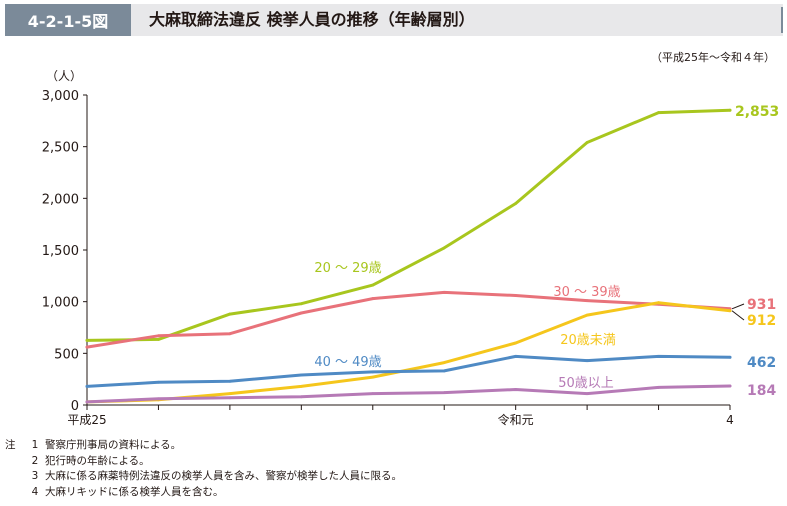 This screenshot has width=787, height=506. Describe the element at coordinates (347, 268) in the screenshot. I see `series-label: 20 ～ 29歳` at that location.